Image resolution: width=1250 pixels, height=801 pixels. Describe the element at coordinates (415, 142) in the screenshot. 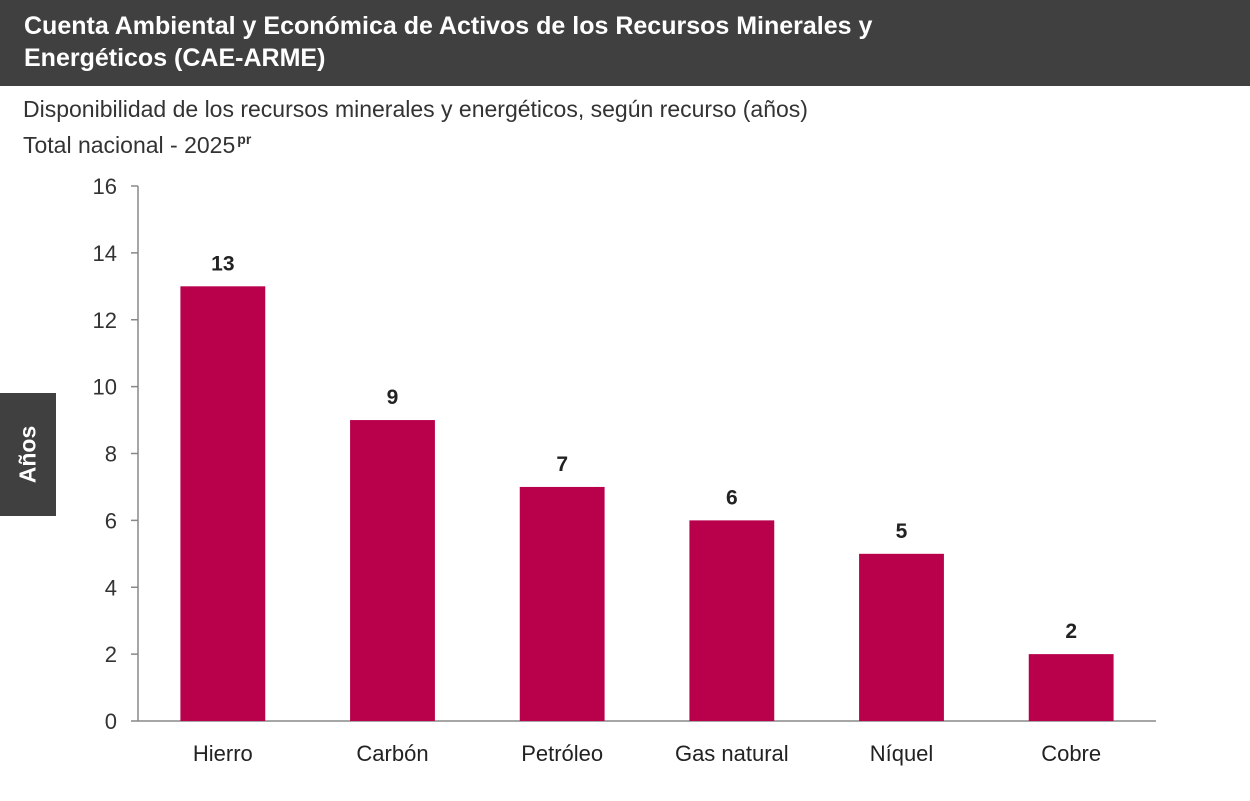

I see `subtitle-line-2: Total nacional - 2025 pr` at that location.